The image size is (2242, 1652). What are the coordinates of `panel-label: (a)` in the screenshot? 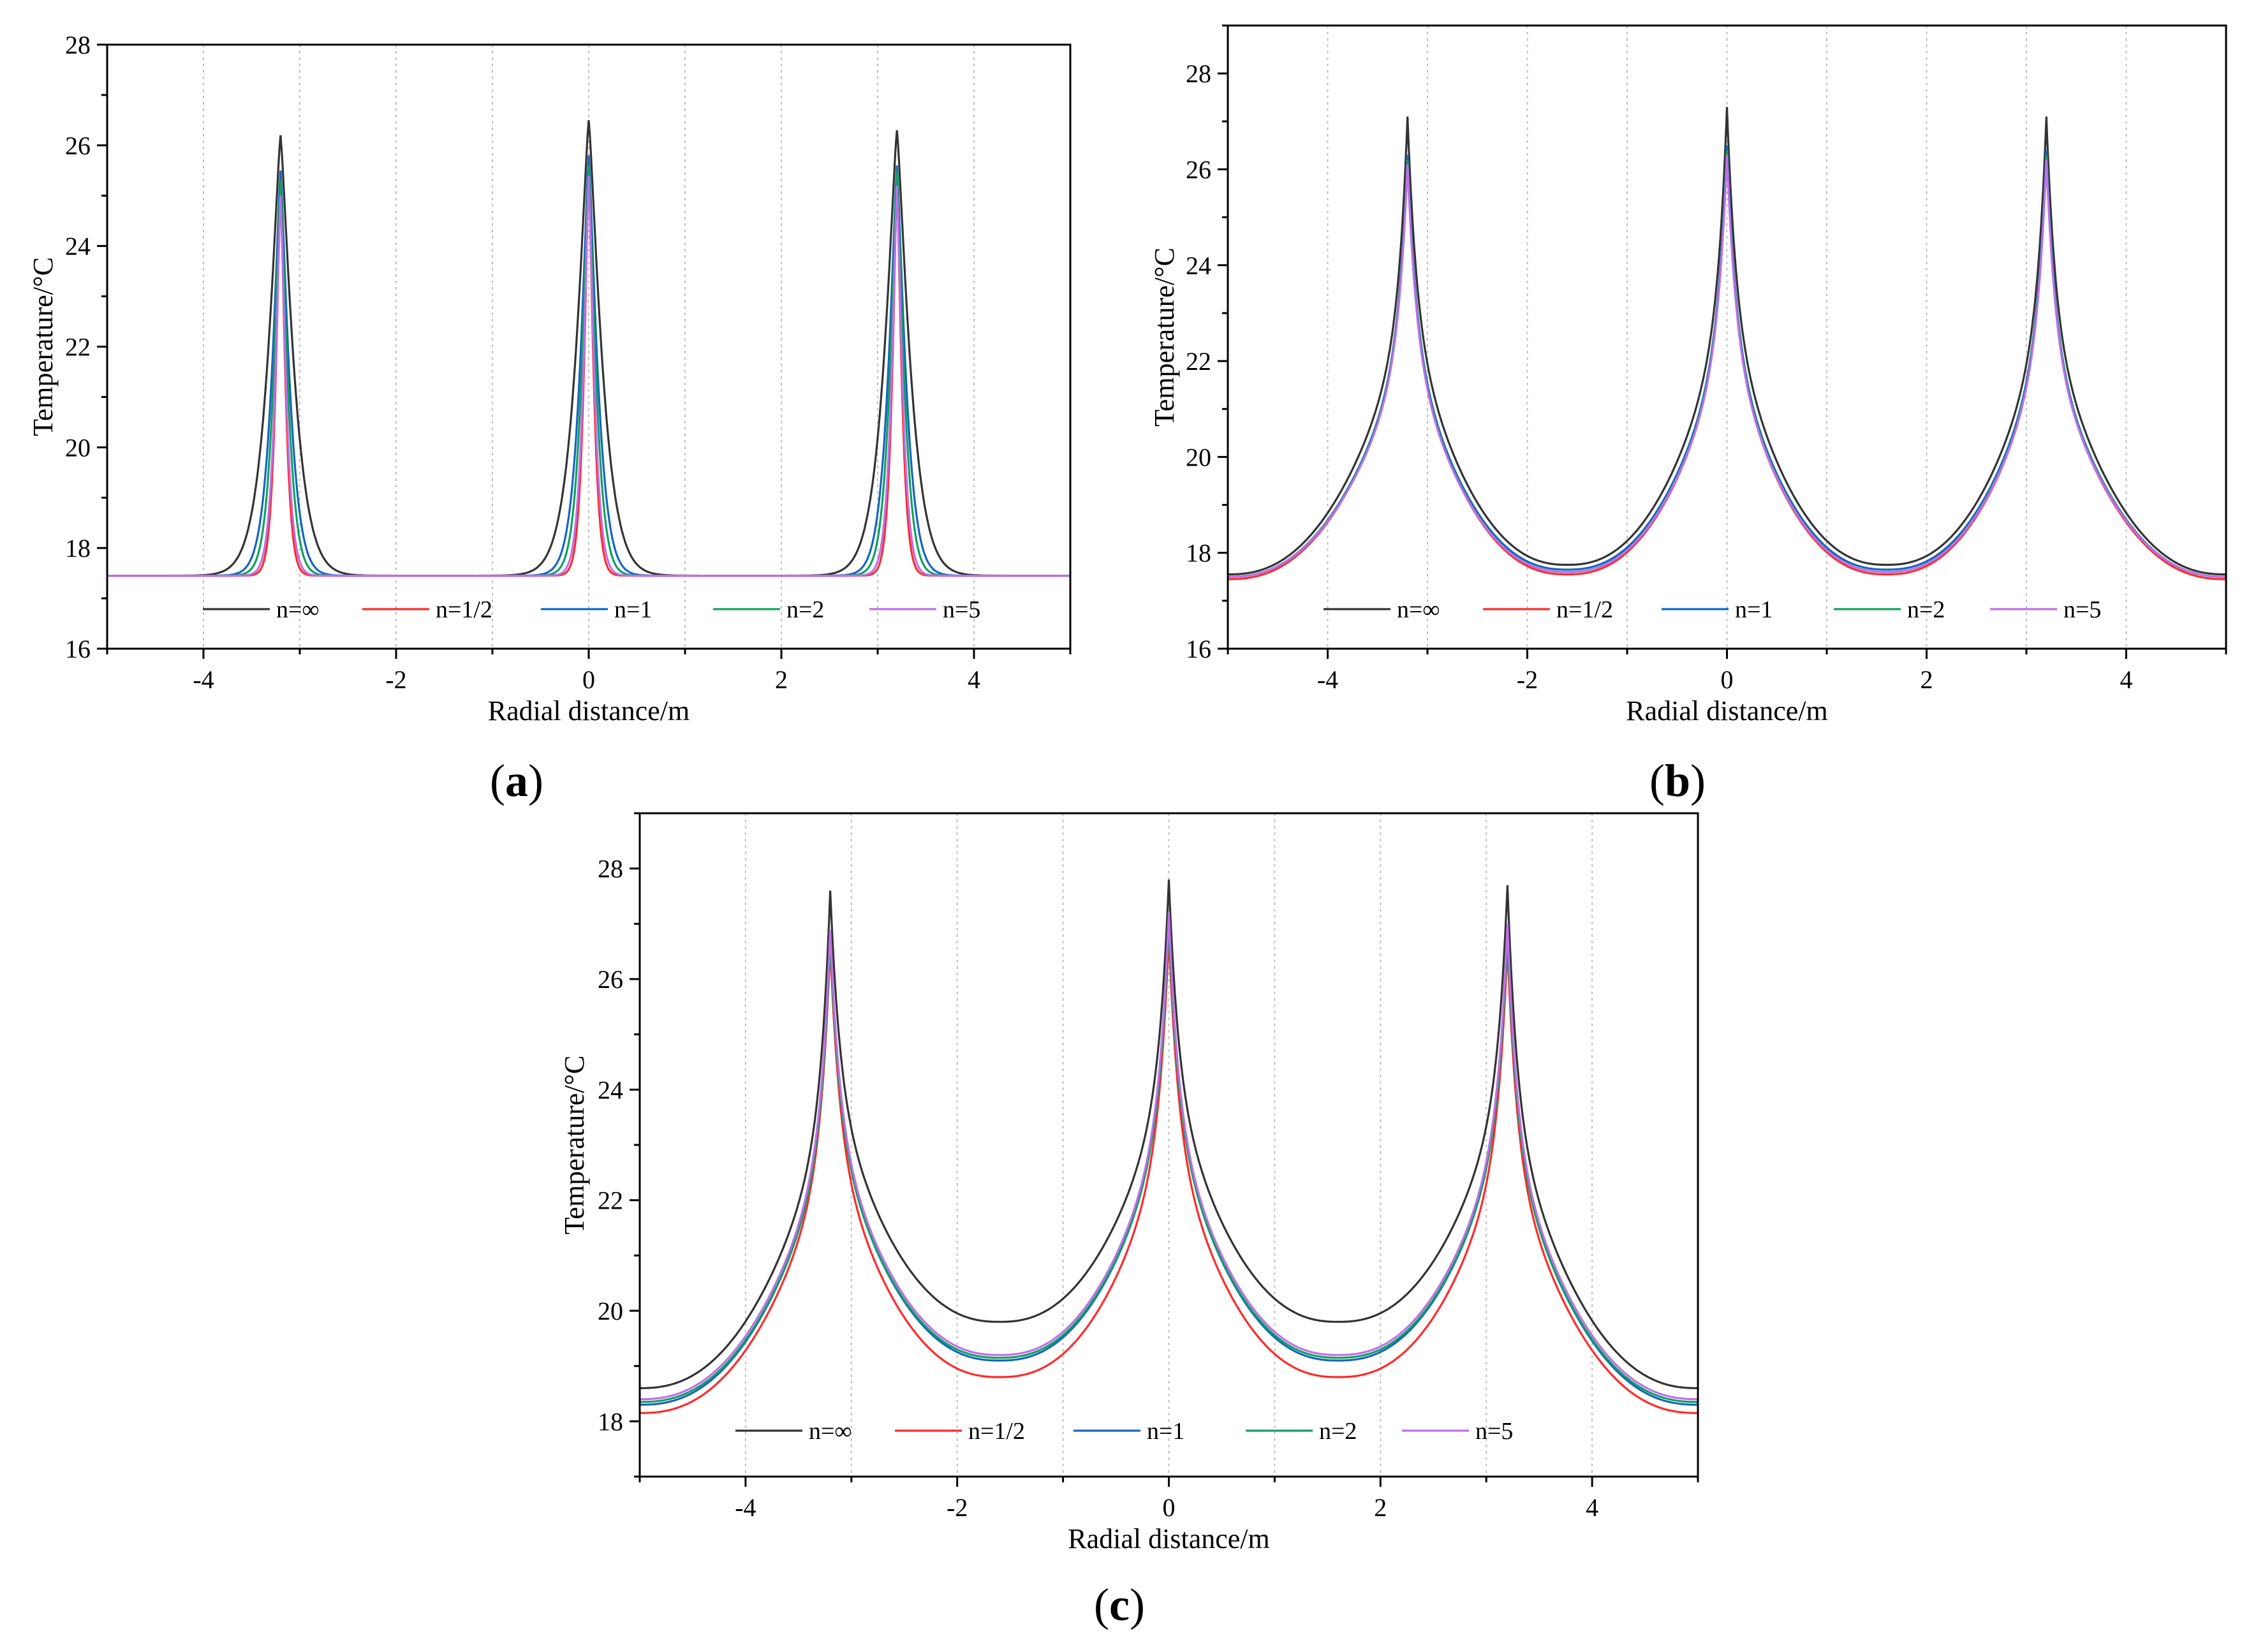 It's located at (516, 780).